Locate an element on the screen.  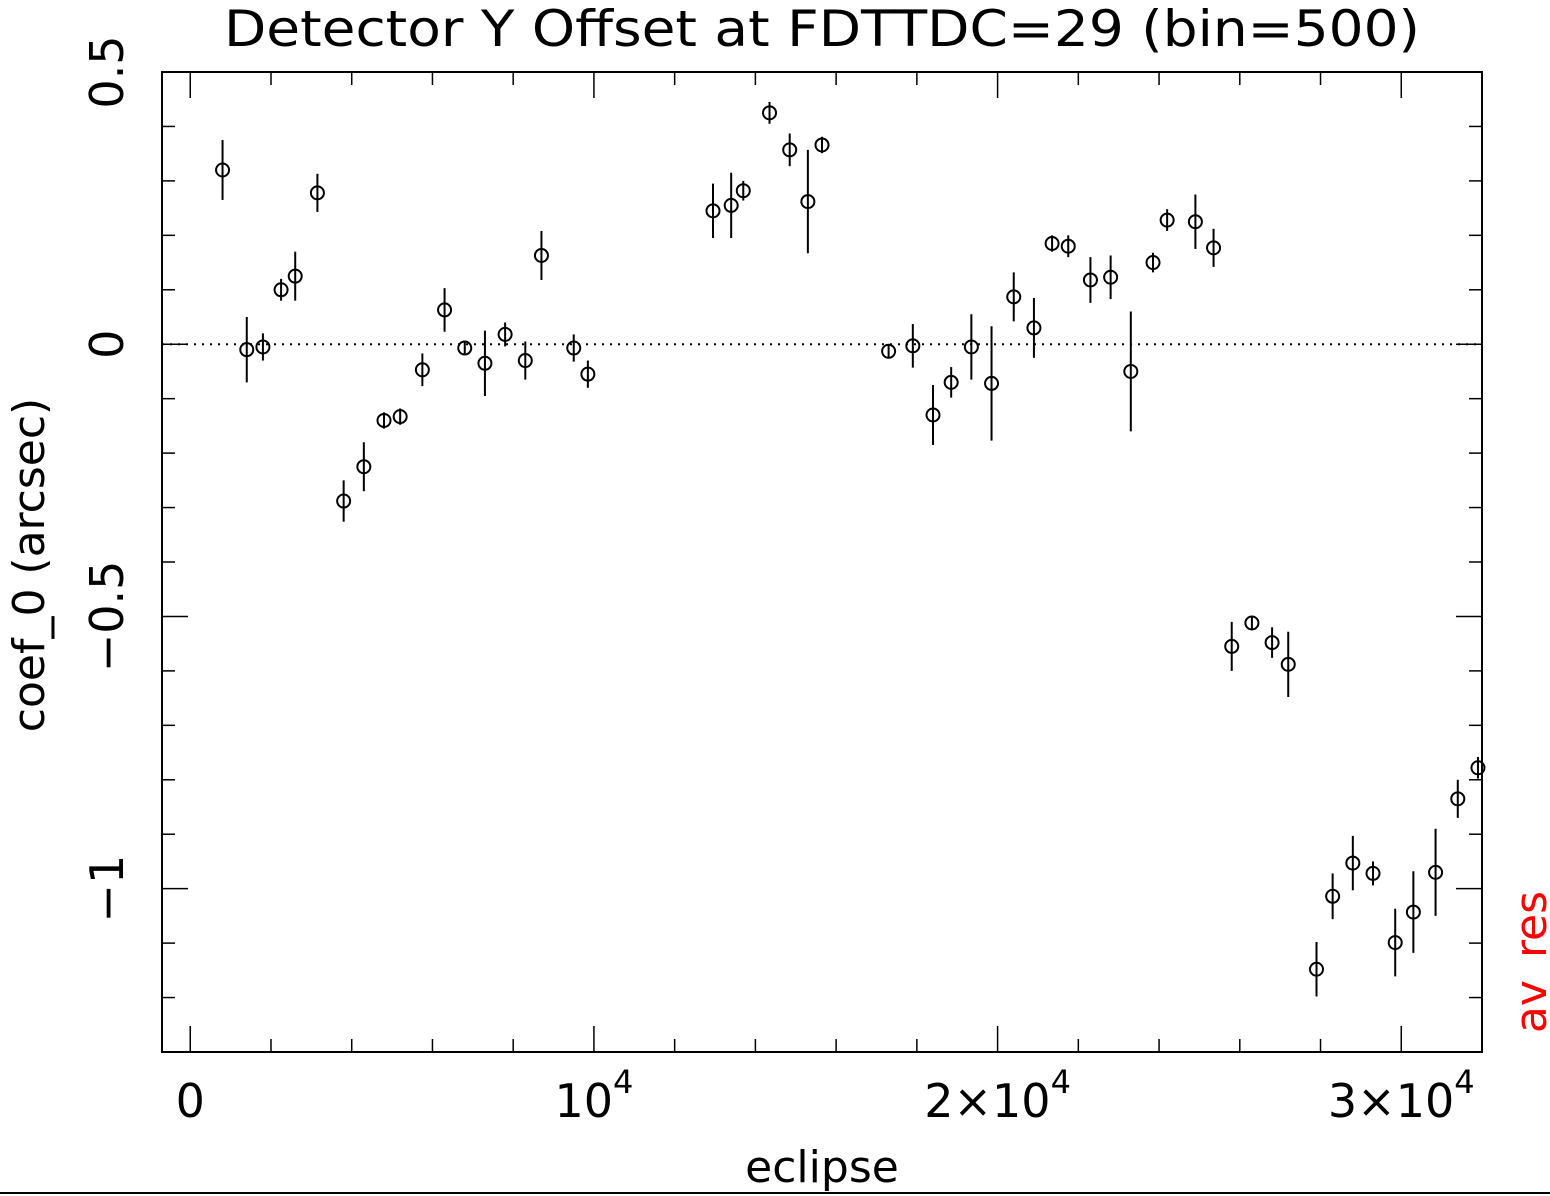
y-tick-labels: 0.5 0 −0.5 −1 is located at coordinates (107, 478).